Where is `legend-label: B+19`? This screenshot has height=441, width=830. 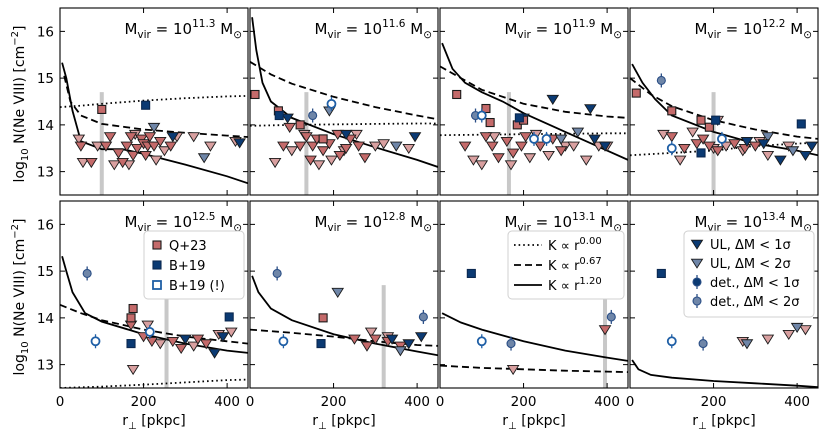
legend-label: B+19 is located at coordinates (187, 266).